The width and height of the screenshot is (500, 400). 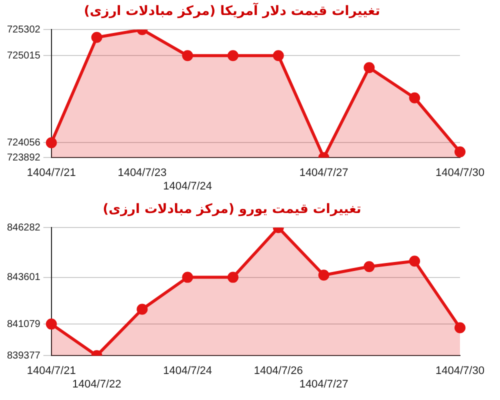 I want to click on chart-title: تغییرات قیمت دلار آمریکا (مرکز مبادلات ارزی), so click(x=232, y=11).